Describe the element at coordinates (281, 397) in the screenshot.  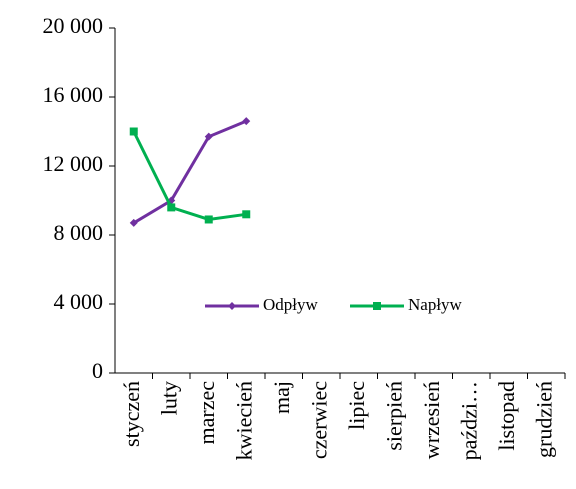
I see `x-tick-label: maj` at that location.